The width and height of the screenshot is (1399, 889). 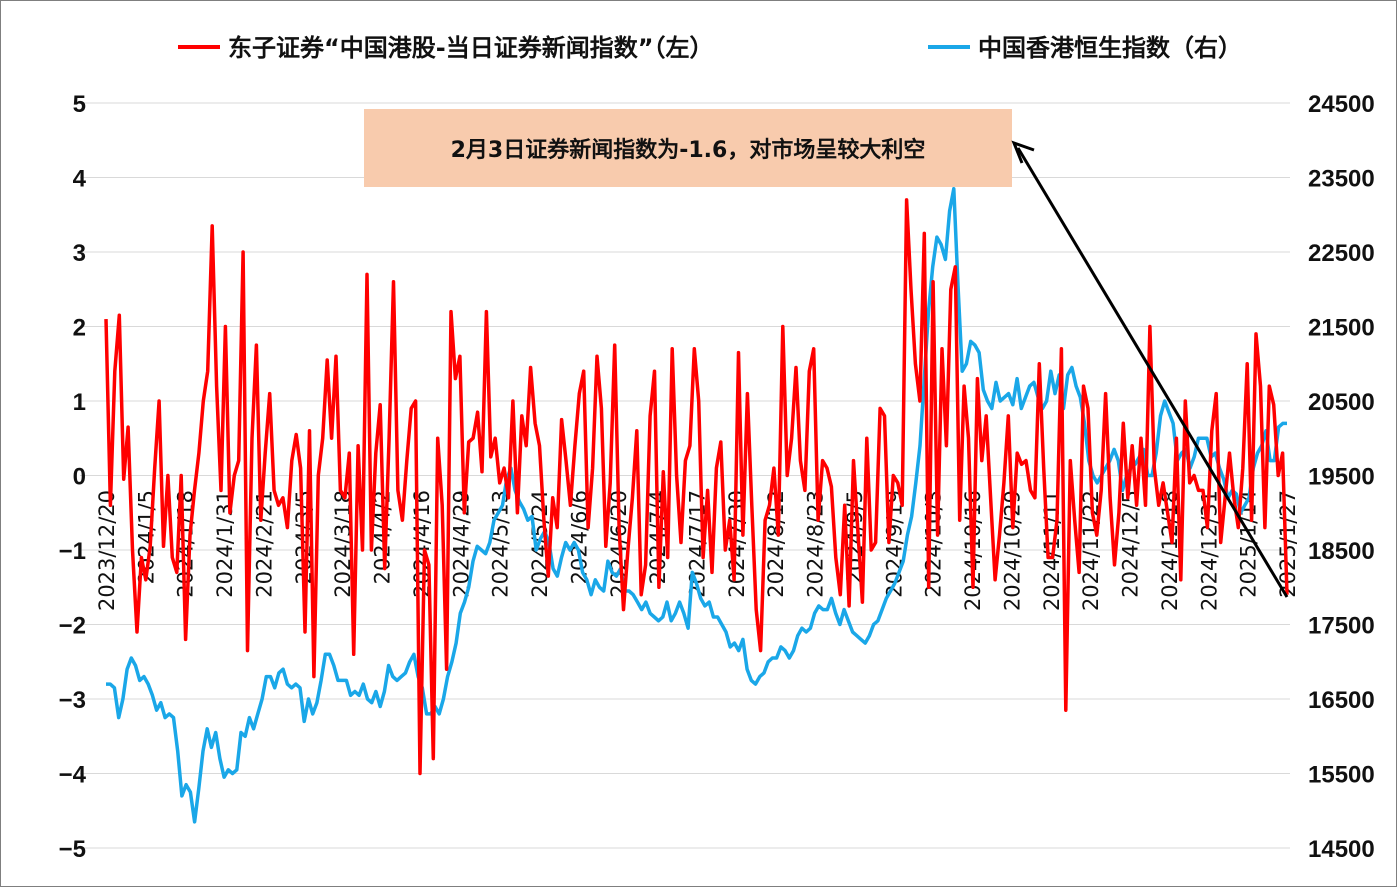 What do you see at coordinates (79, 104) in the screenshot?
I see `left-tick-label: 5` at bounding box center [79, 104].